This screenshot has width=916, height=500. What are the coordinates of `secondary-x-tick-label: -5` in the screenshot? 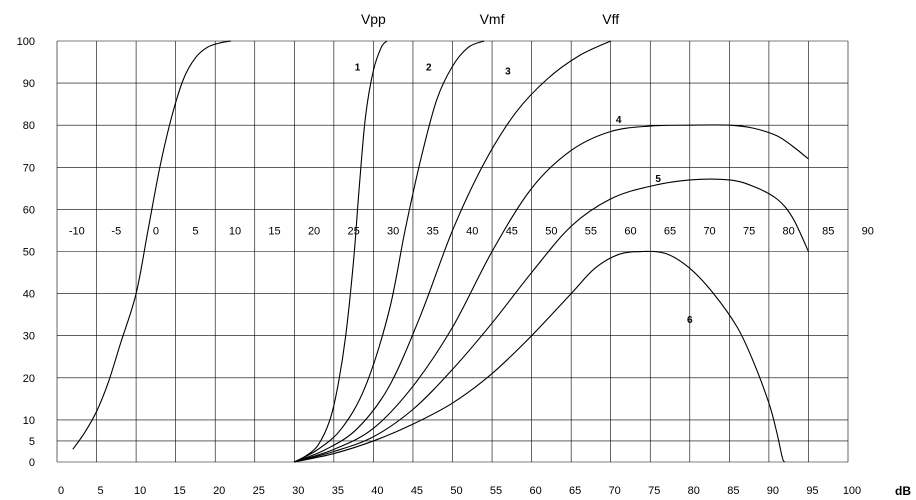 It's located at (116, 231).